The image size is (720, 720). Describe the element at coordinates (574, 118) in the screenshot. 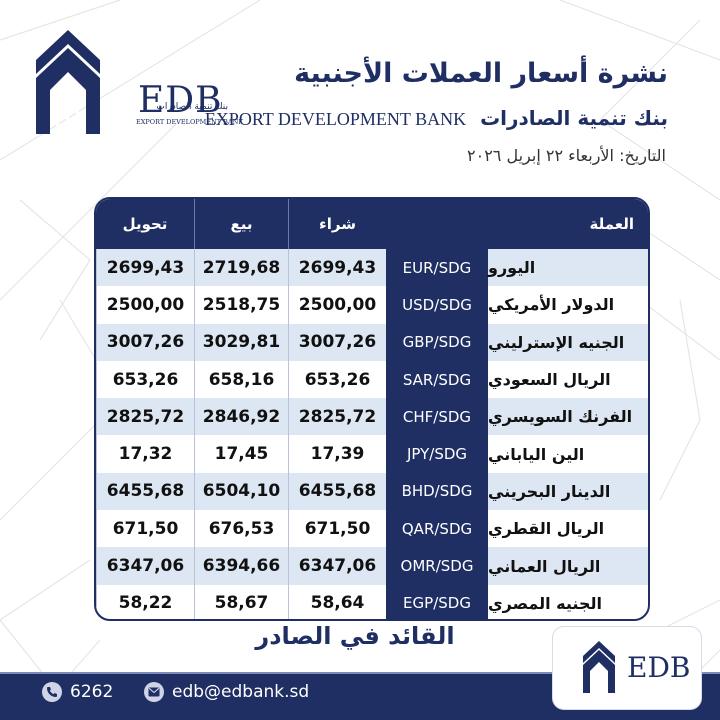

I see `bank-name-ar: بنك تنمية الصادرات` at that location.